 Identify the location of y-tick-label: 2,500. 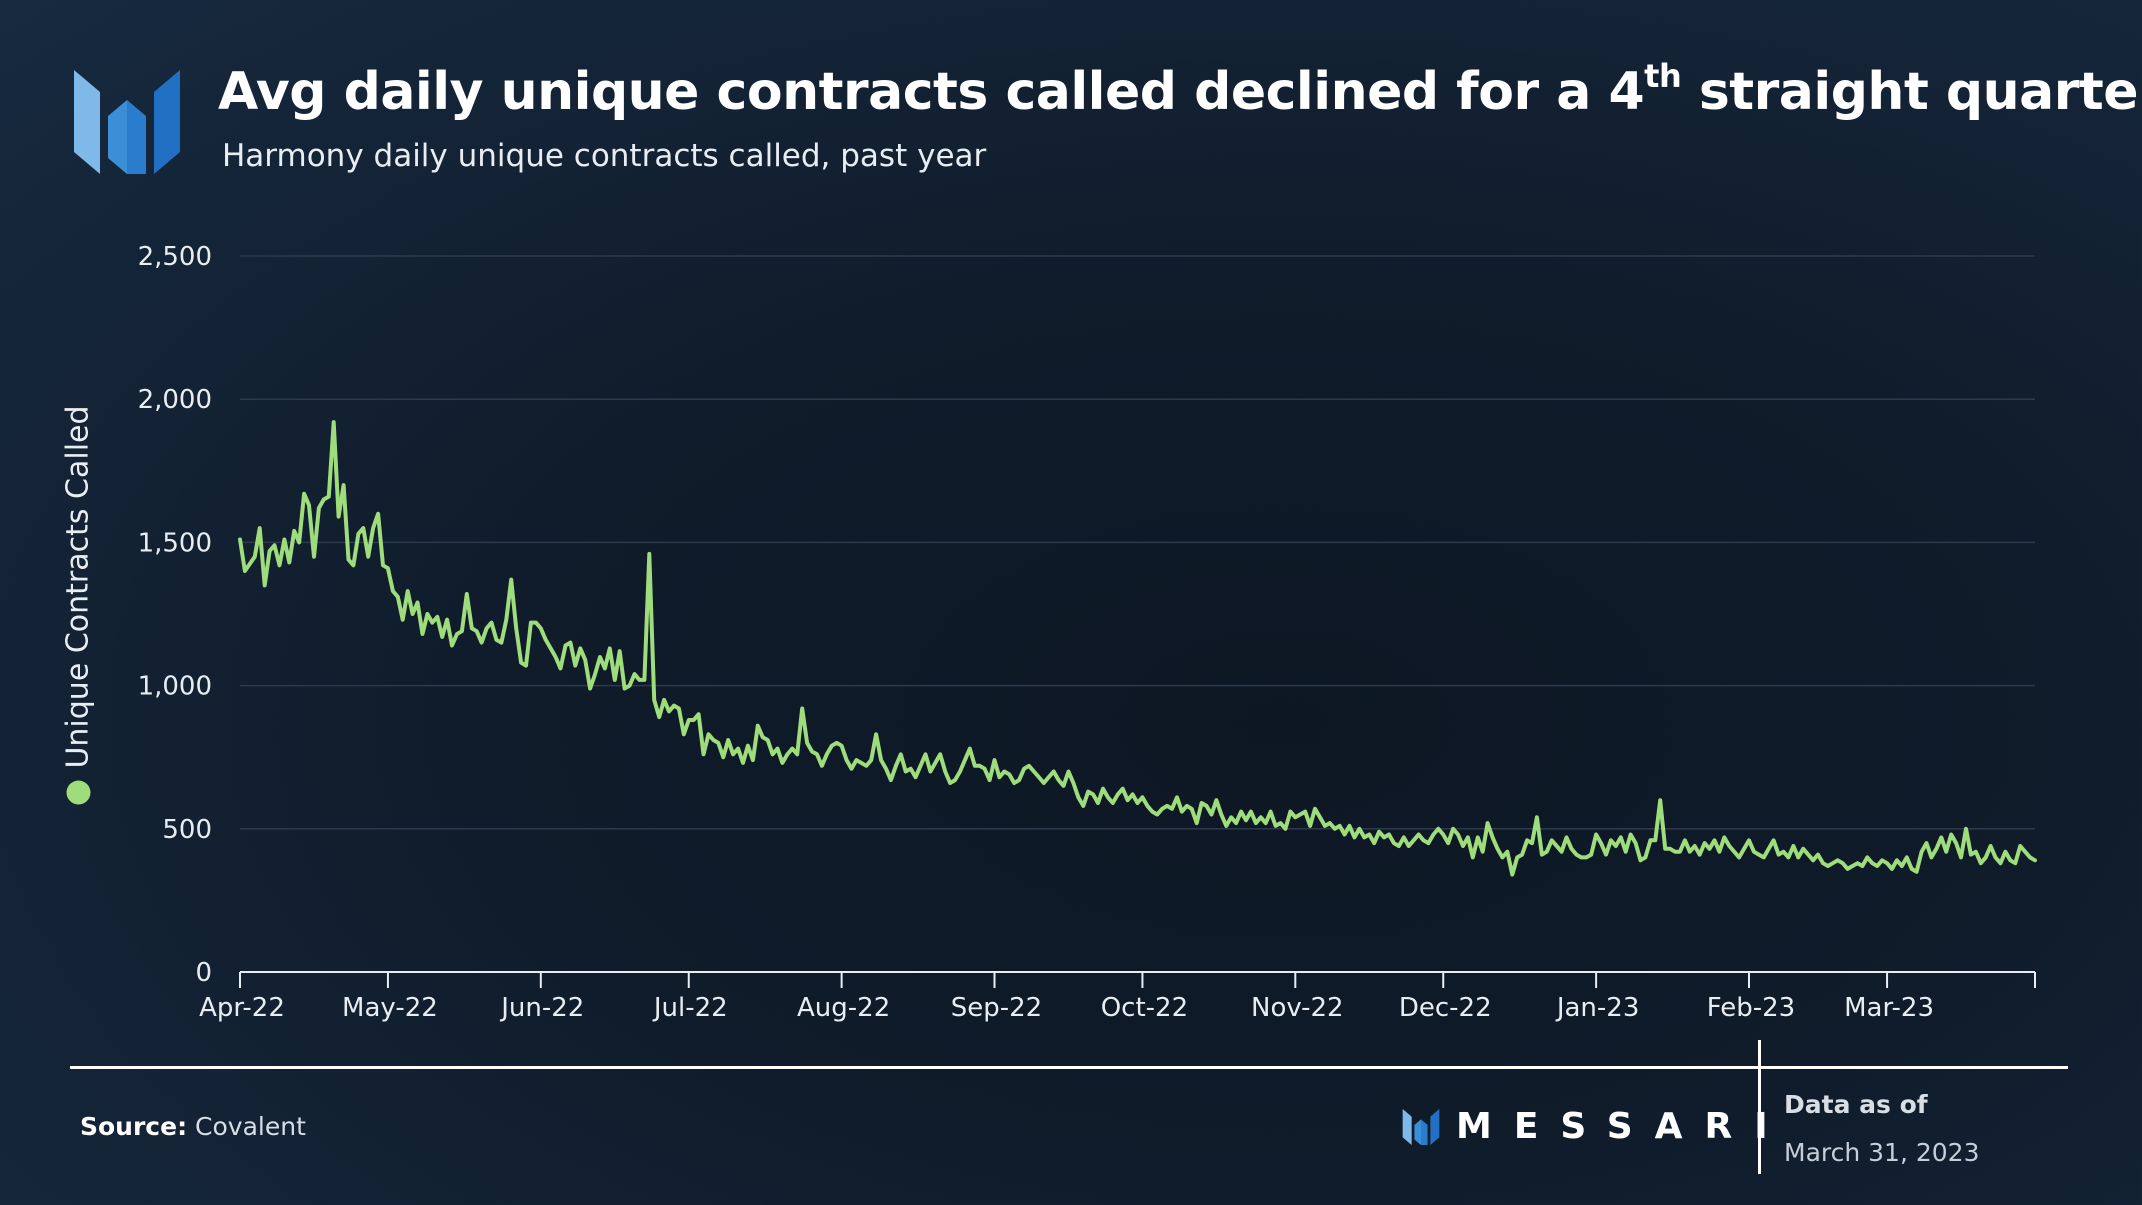
(175, 257).